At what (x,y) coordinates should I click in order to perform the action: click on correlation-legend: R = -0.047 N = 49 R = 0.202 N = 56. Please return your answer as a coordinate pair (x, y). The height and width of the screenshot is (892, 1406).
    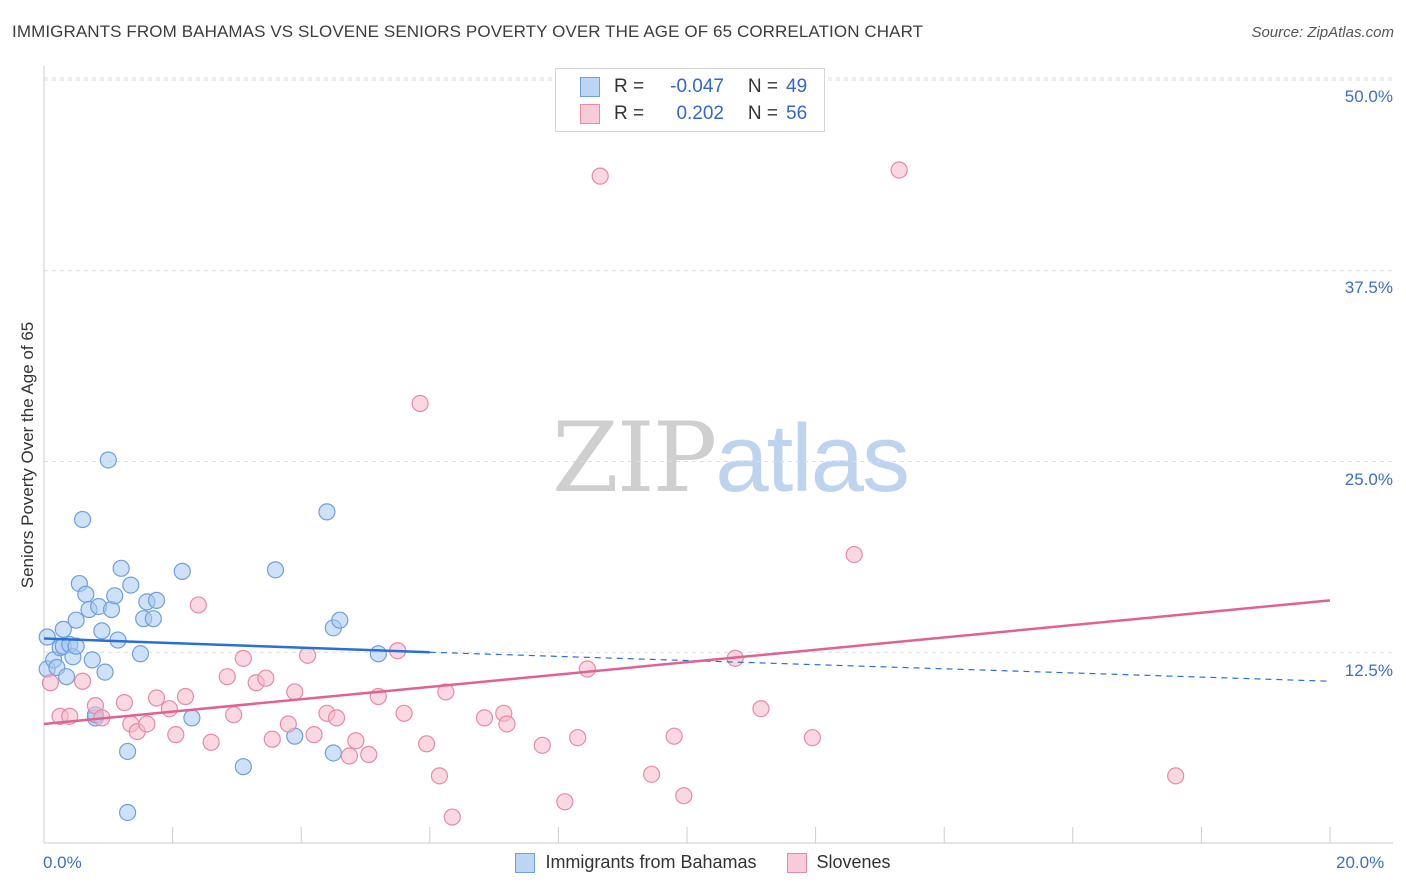
    Looking at the image, I should click on (690, 100).